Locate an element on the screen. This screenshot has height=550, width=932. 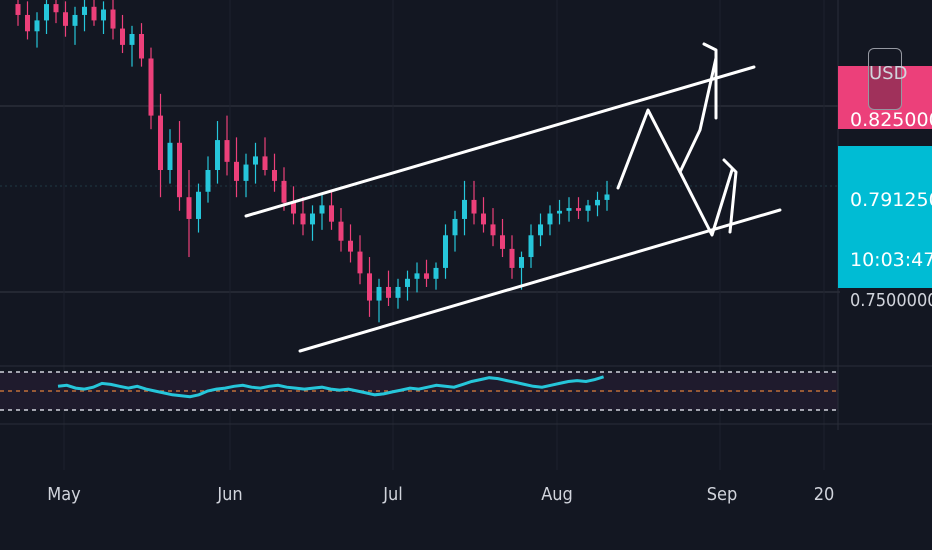
currency-button: USD is located at coordinates (888, 79).